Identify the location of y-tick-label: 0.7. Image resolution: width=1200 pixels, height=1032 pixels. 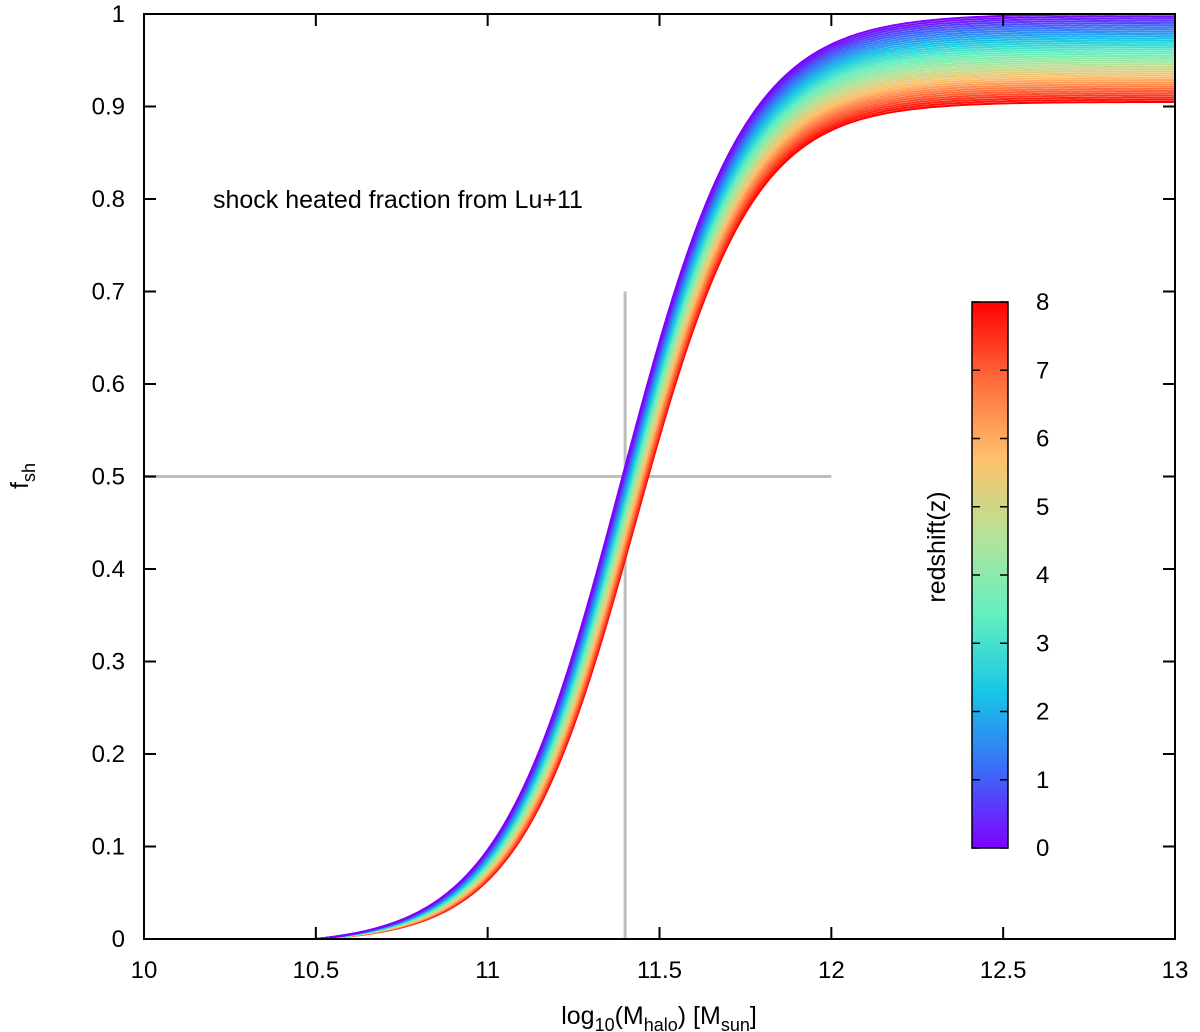
(108, 292).